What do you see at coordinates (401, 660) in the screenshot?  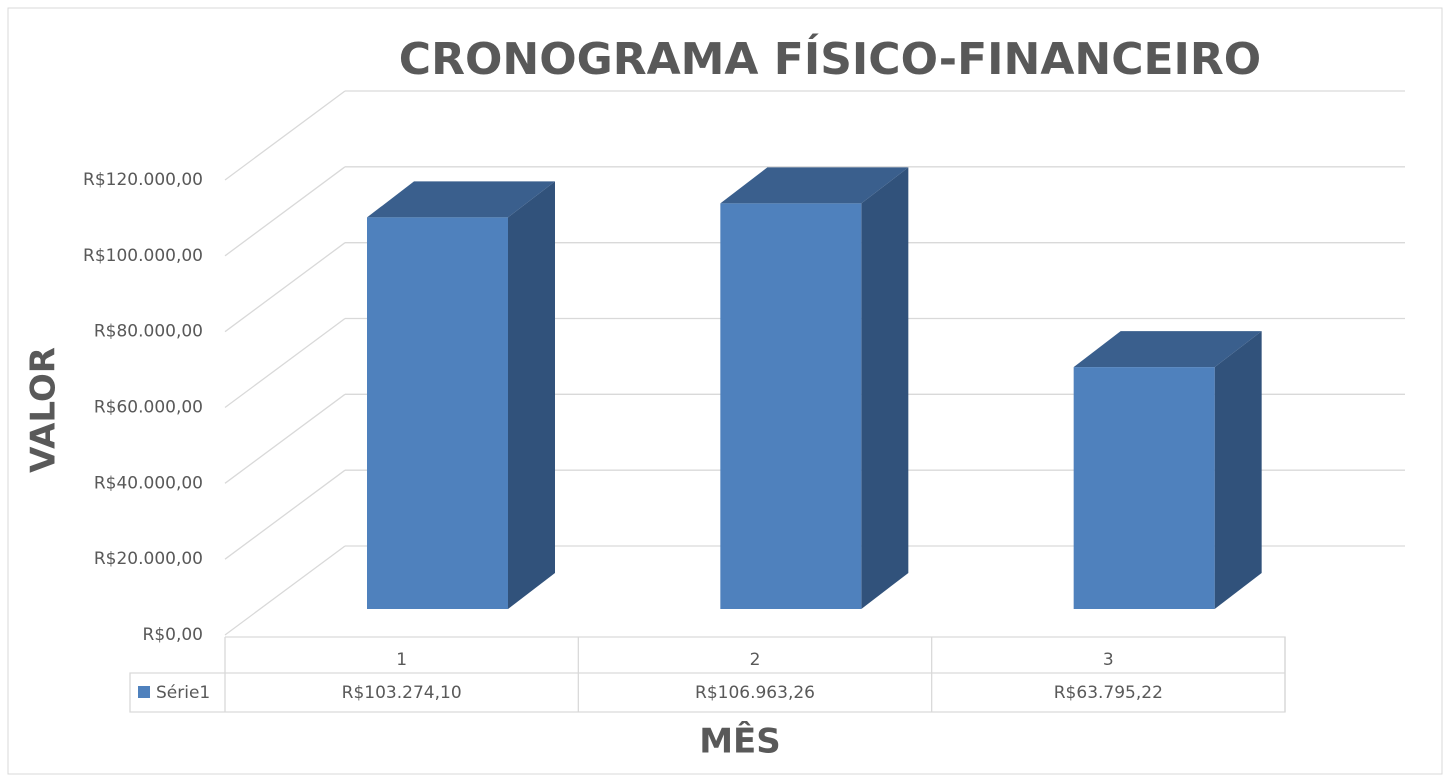 I see `x-tick-label: 1` at bounding box center [401, 660].